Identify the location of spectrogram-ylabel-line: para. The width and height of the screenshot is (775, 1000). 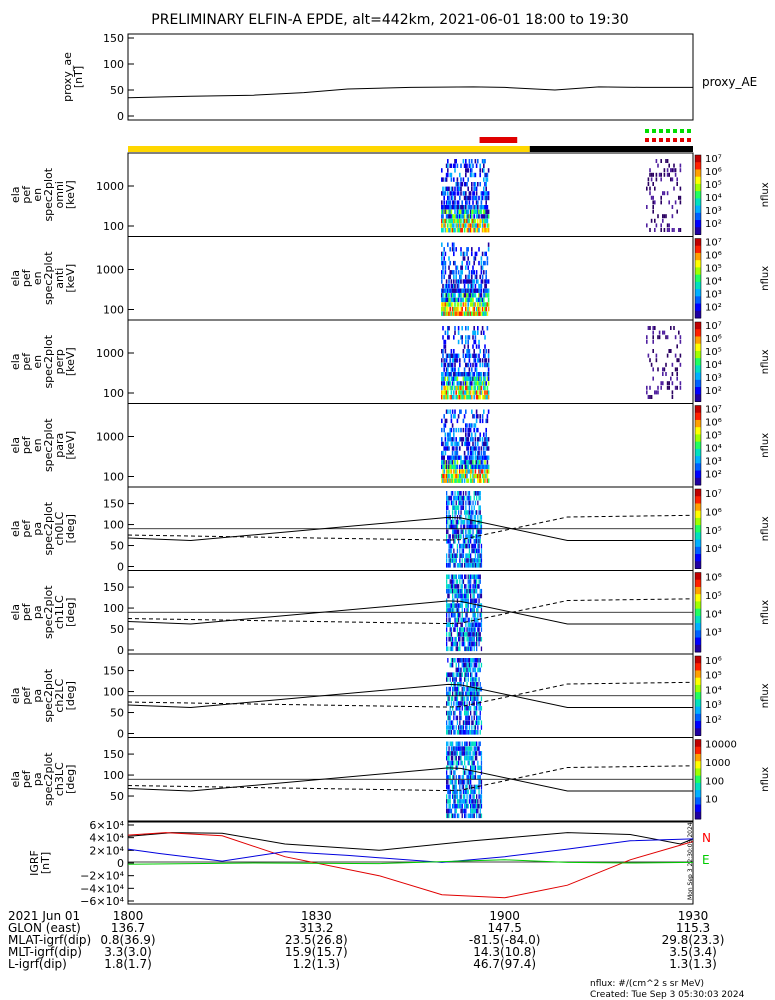
(59, 445).